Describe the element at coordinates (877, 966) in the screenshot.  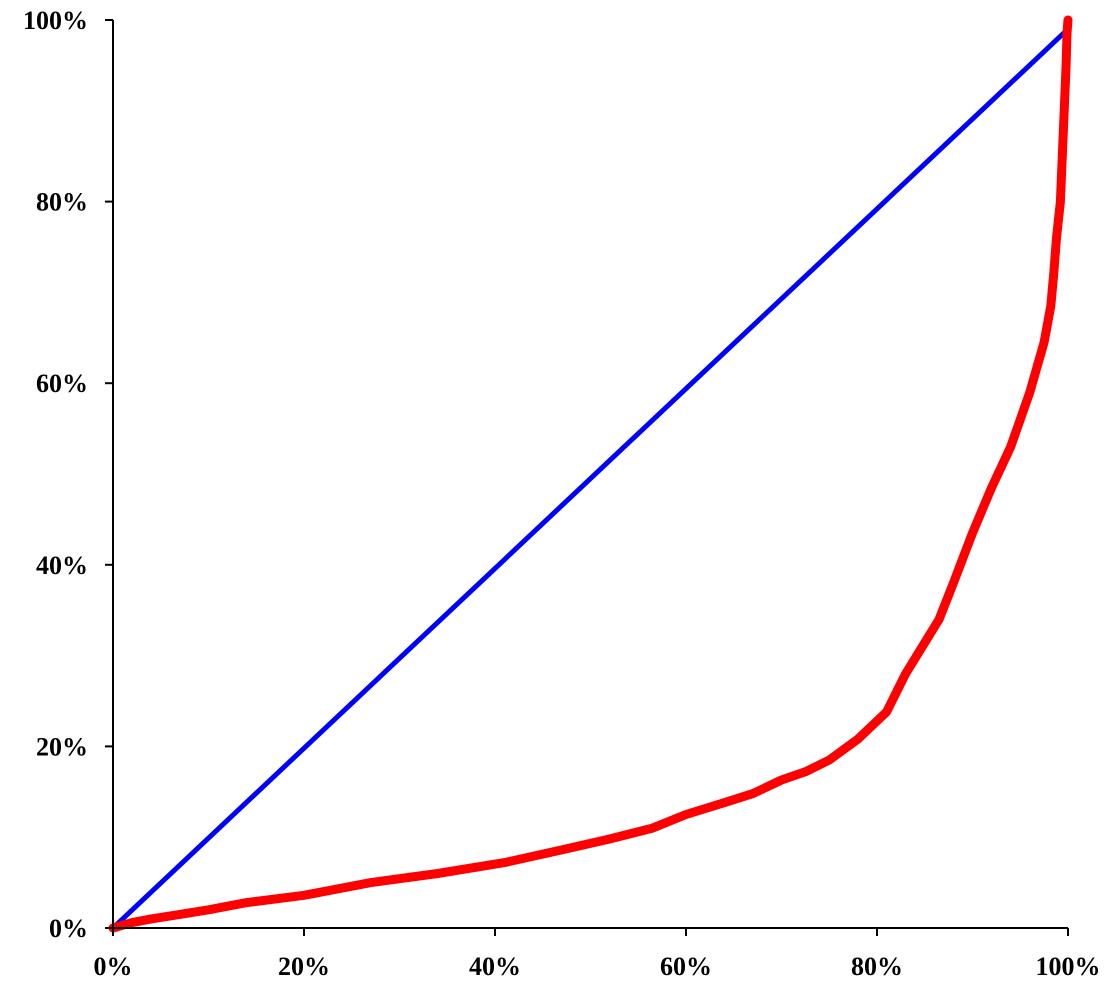
I see `x-tick-label: 80%` at that location.